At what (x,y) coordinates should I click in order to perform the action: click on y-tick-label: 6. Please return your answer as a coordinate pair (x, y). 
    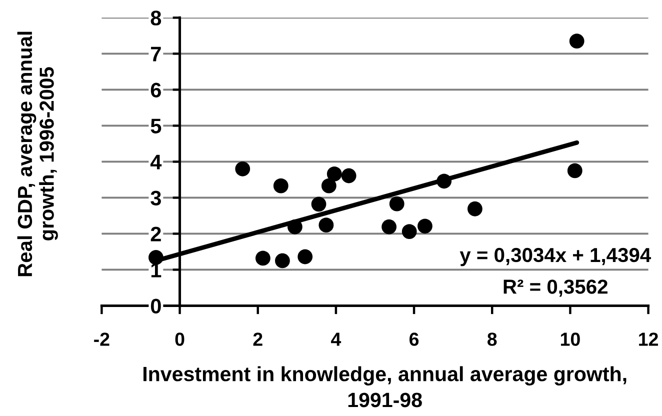
    Looking at the image, I should click on (155, 90).